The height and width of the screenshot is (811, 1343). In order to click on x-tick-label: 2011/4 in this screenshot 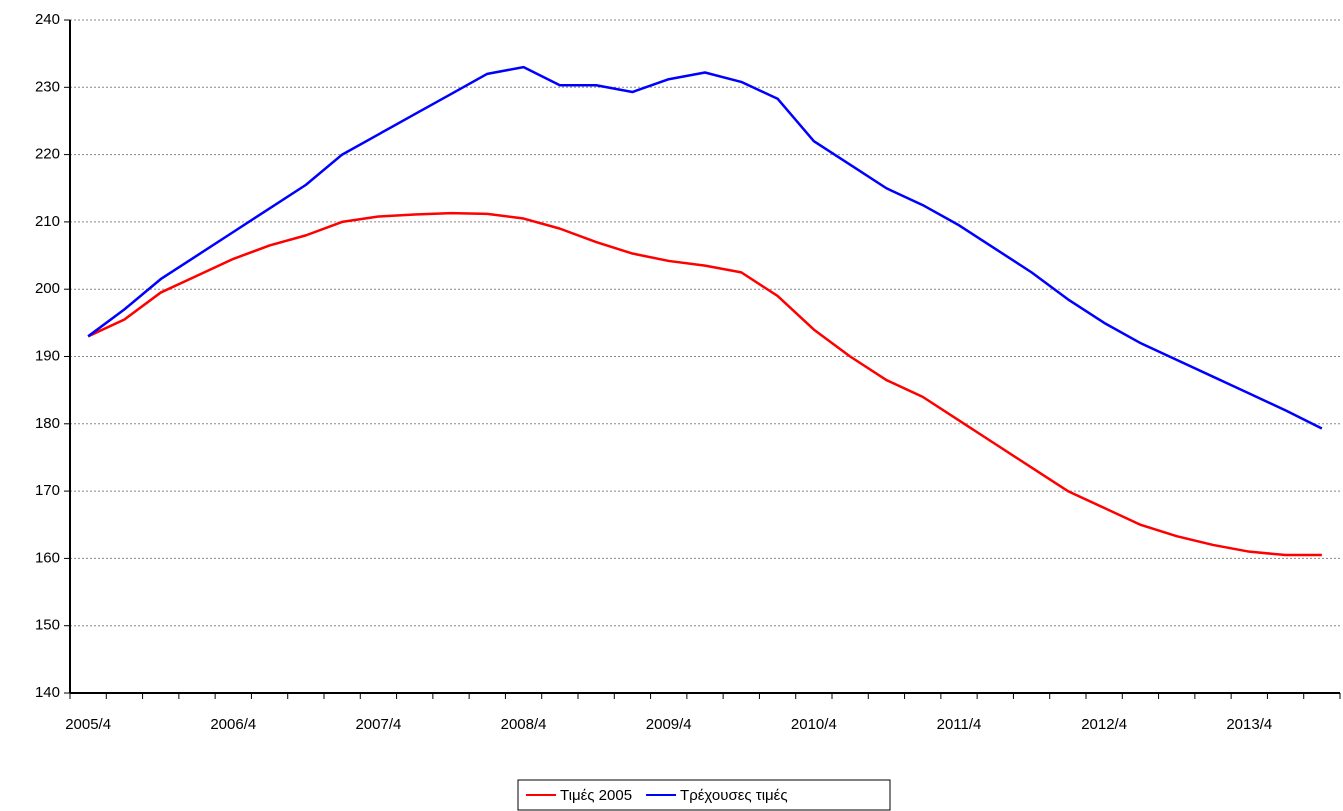, I will do `click(959, 724)`.